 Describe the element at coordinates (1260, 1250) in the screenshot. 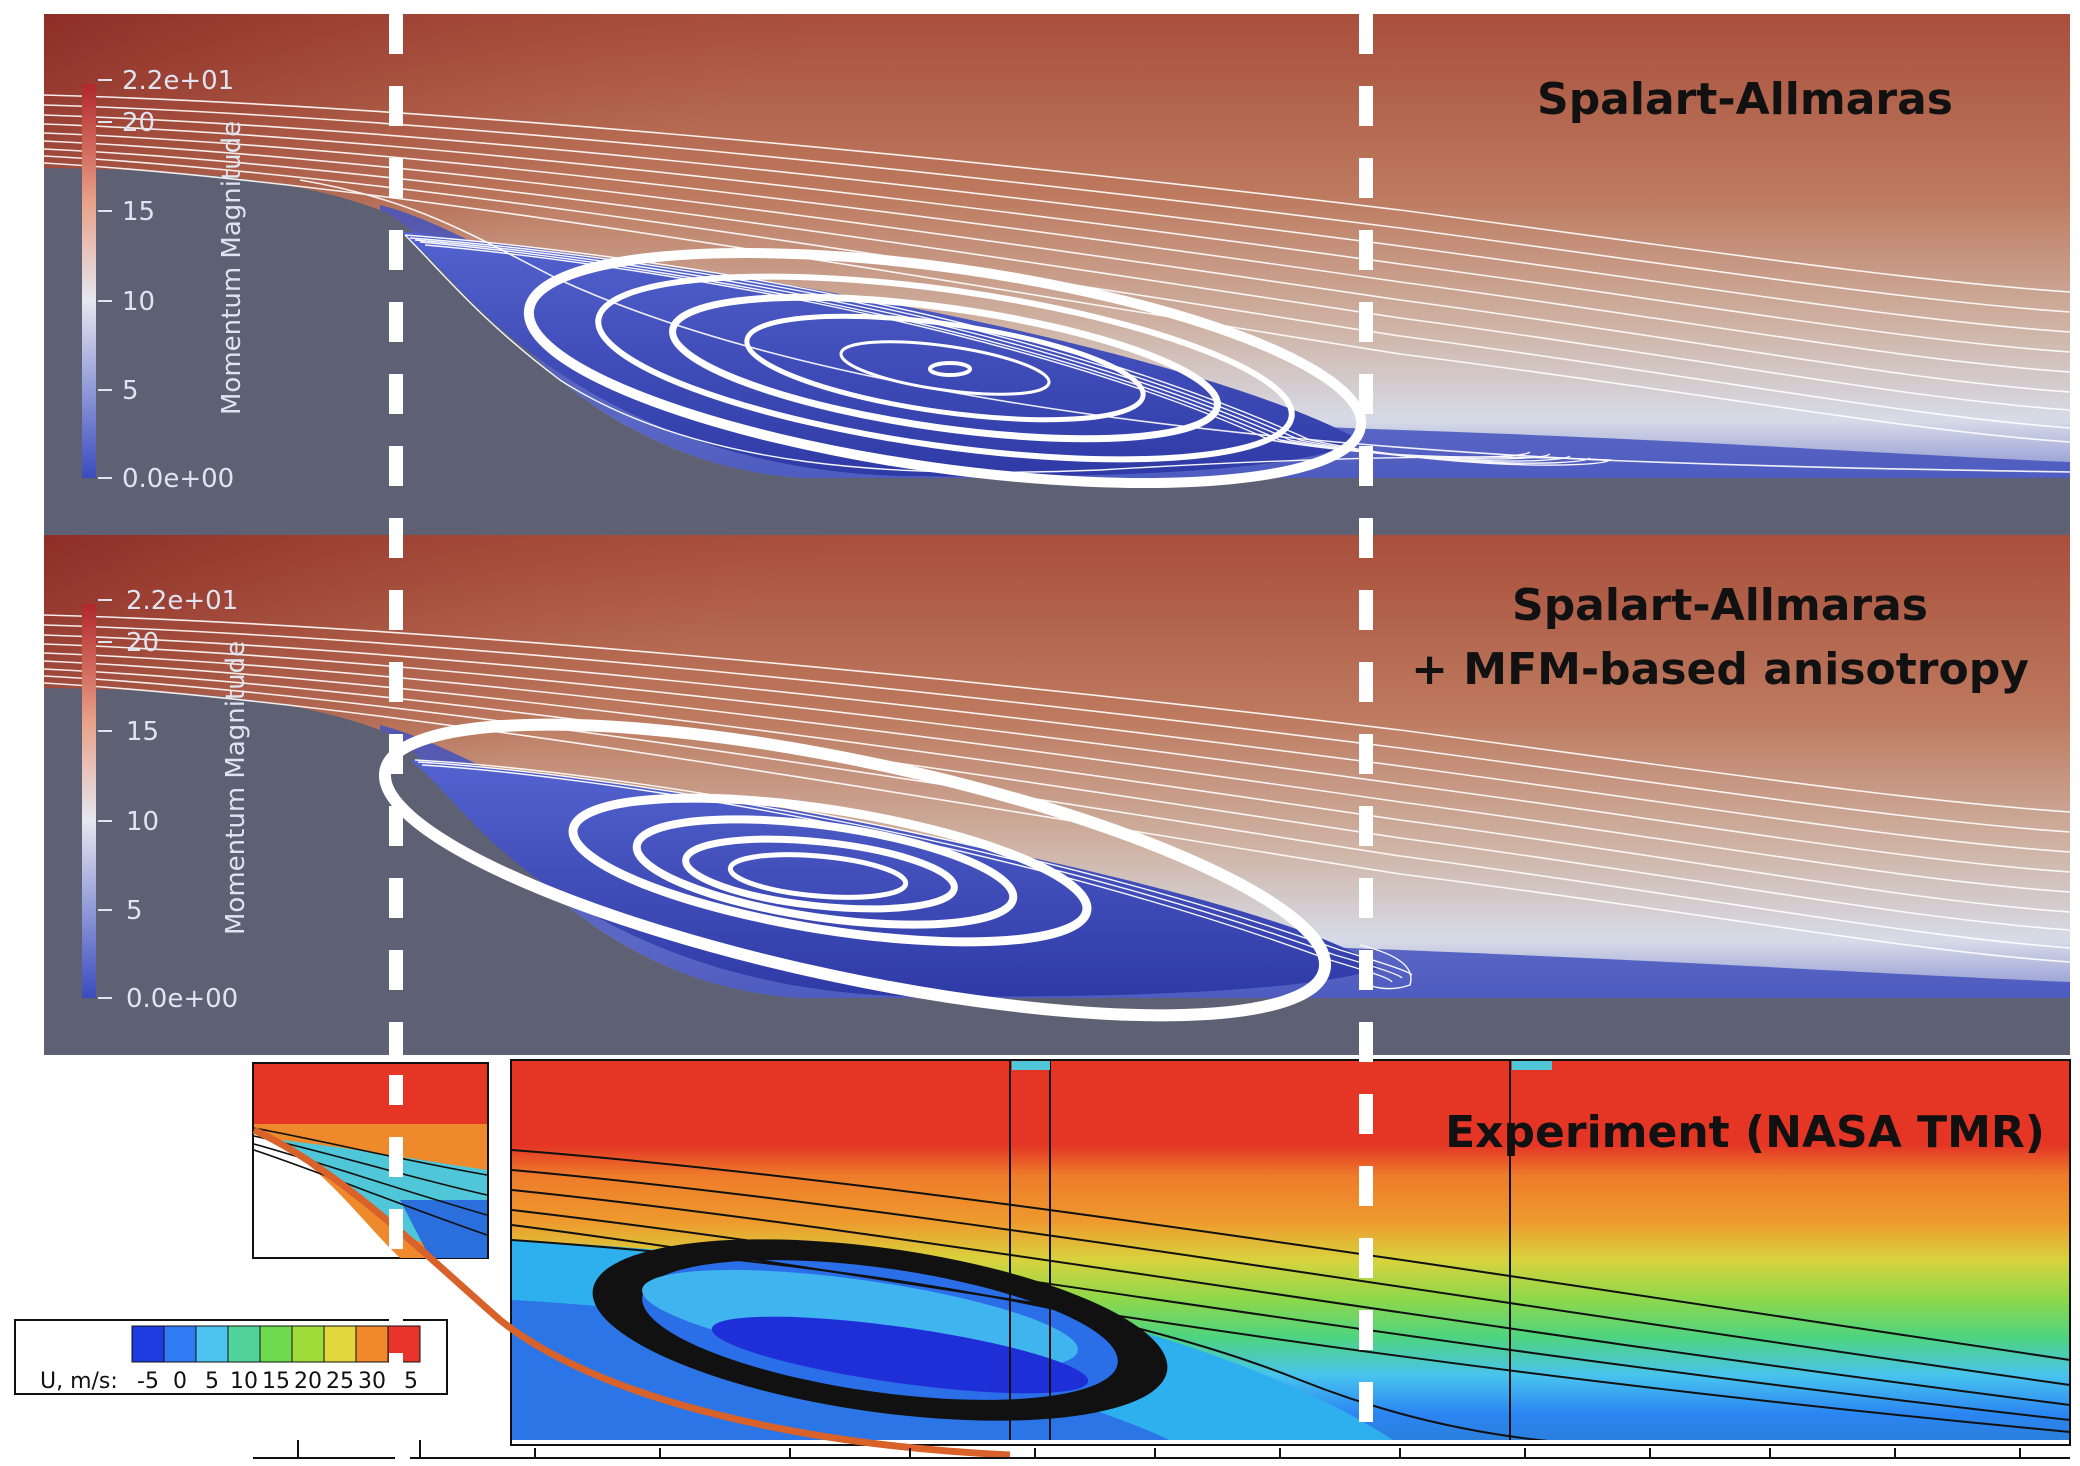

I see `experiment-probe-lines` at that location.